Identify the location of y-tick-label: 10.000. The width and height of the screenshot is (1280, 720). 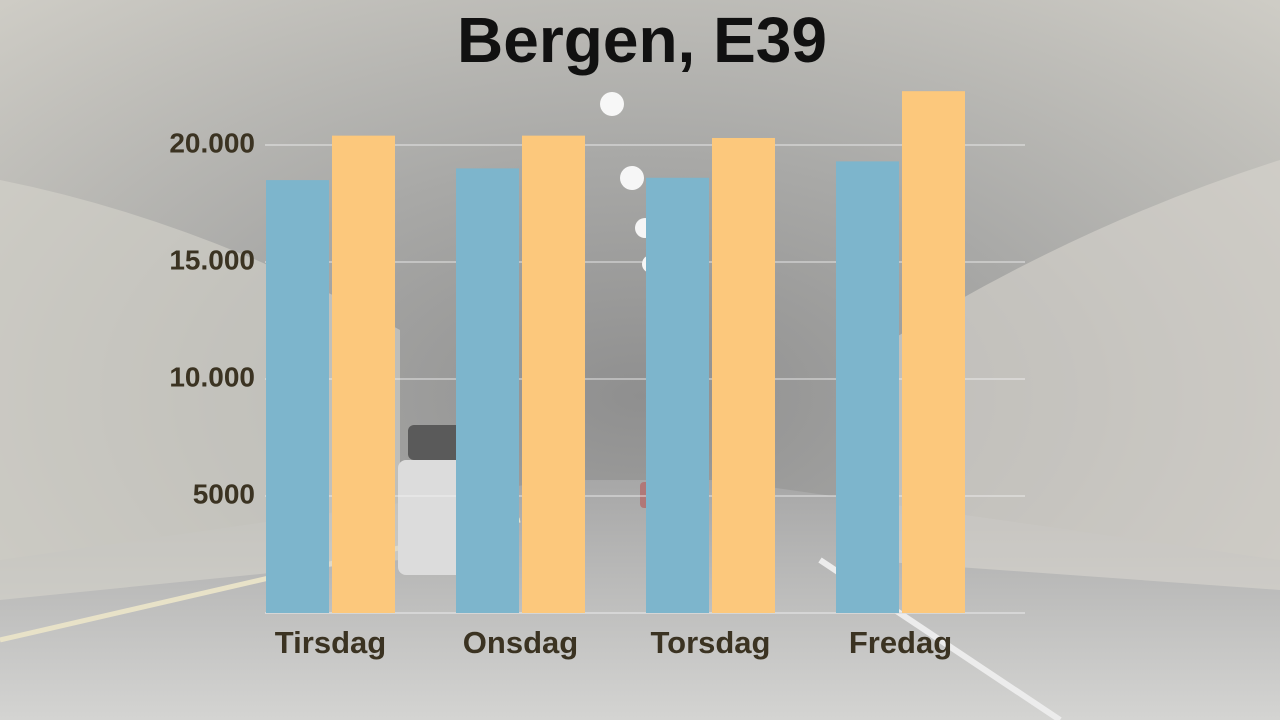
(212, 376).